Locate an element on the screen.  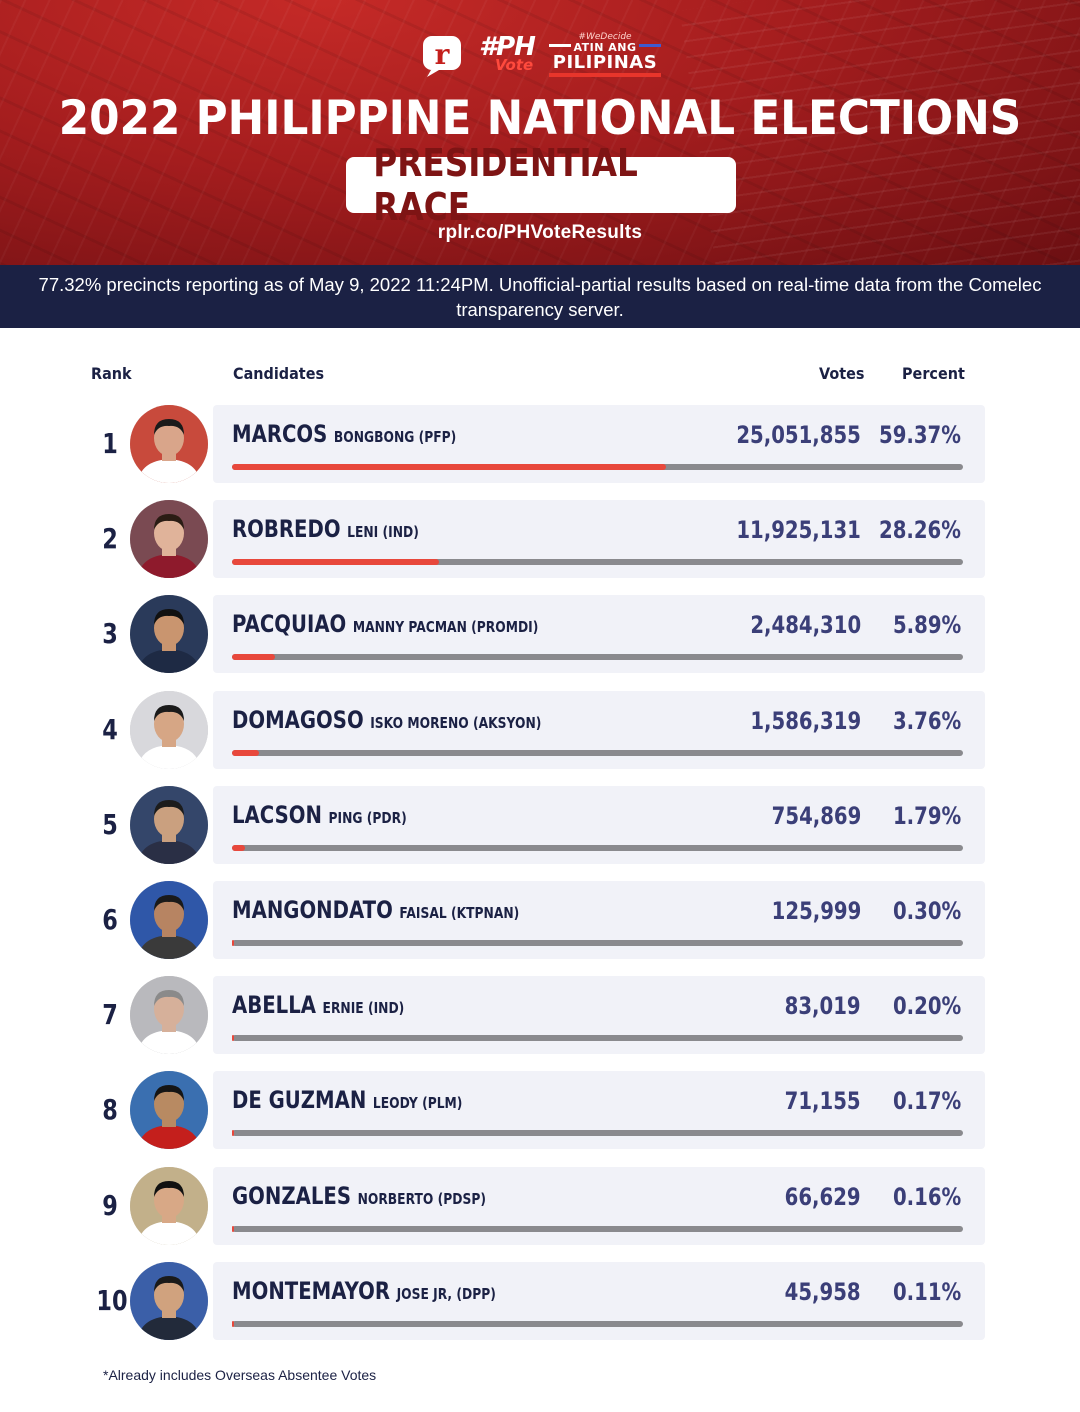
candidate-given-and-party: MANNY PACMAN (PROMDI) is located at coordinates (445, 627).